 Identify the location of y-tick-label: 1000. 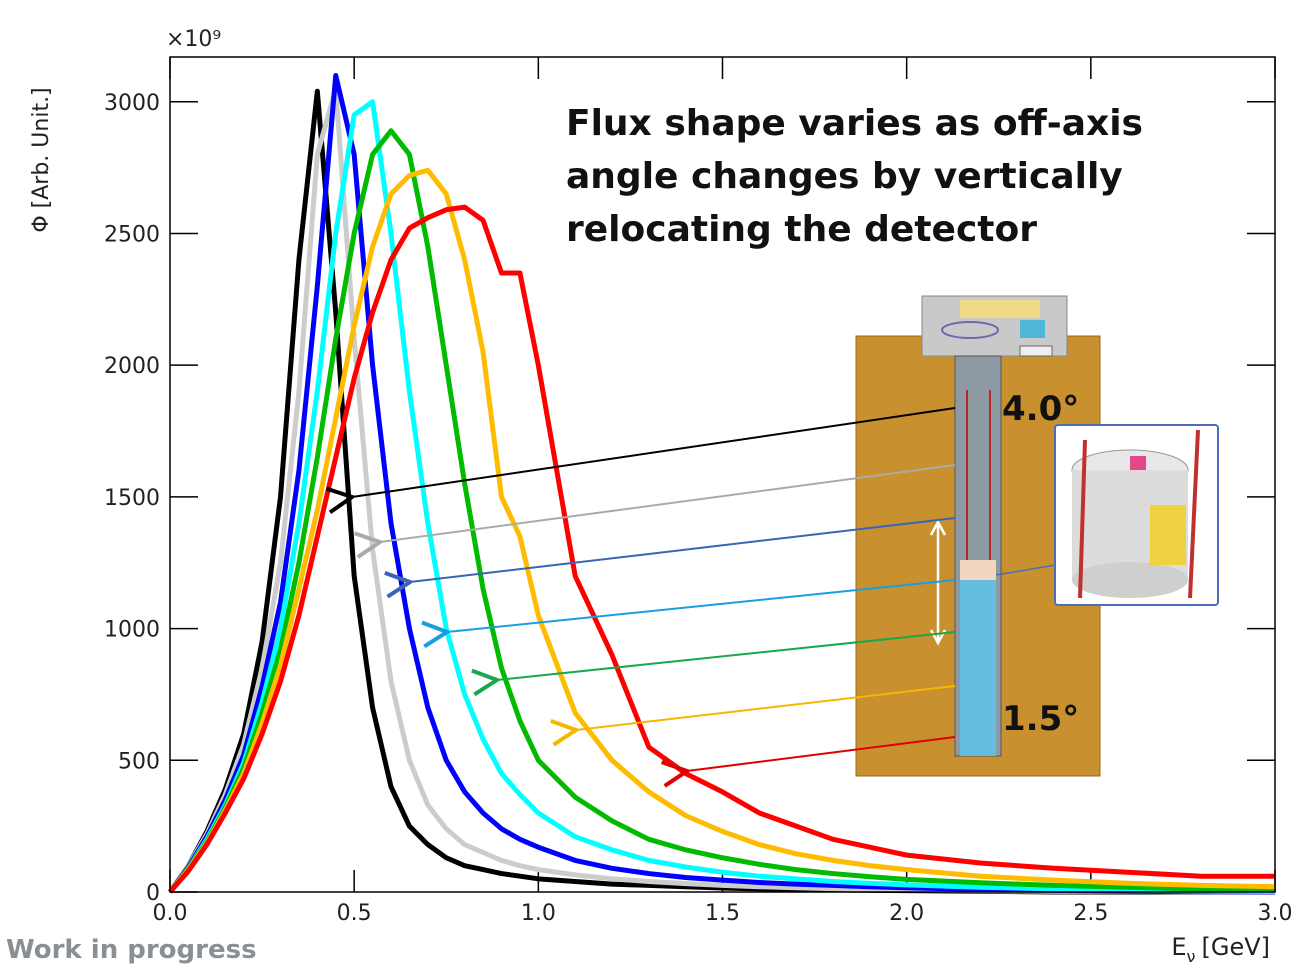
(132, 630).